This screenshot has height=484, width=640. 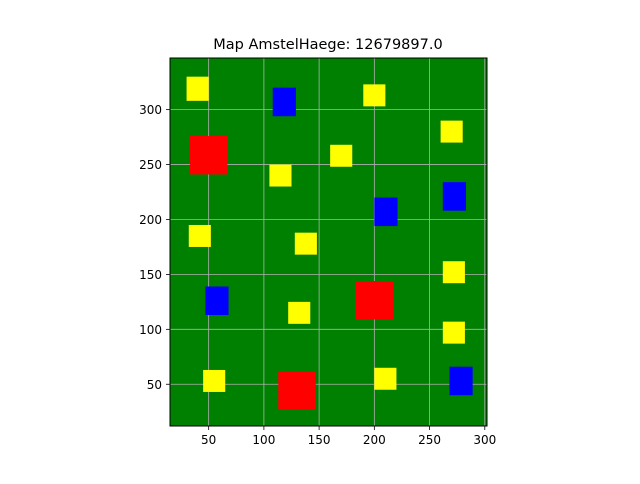 What do you see at coordinates (208, 440) in the screenshot?
I see `x-tick-label: 50` at bounding box center [208, 440].